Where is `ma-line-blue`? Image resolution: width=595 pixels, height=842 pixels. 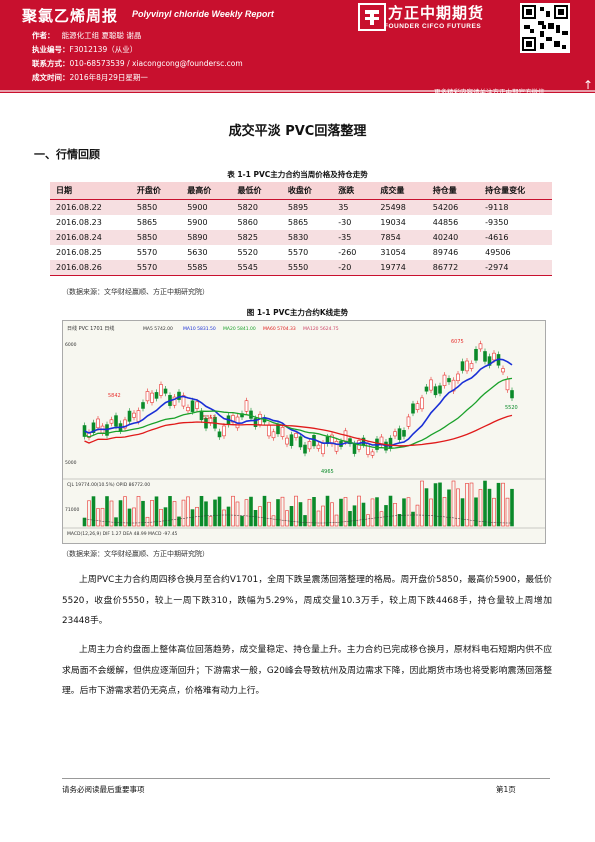
ma-line-blue is located at coordinates (298, 402).